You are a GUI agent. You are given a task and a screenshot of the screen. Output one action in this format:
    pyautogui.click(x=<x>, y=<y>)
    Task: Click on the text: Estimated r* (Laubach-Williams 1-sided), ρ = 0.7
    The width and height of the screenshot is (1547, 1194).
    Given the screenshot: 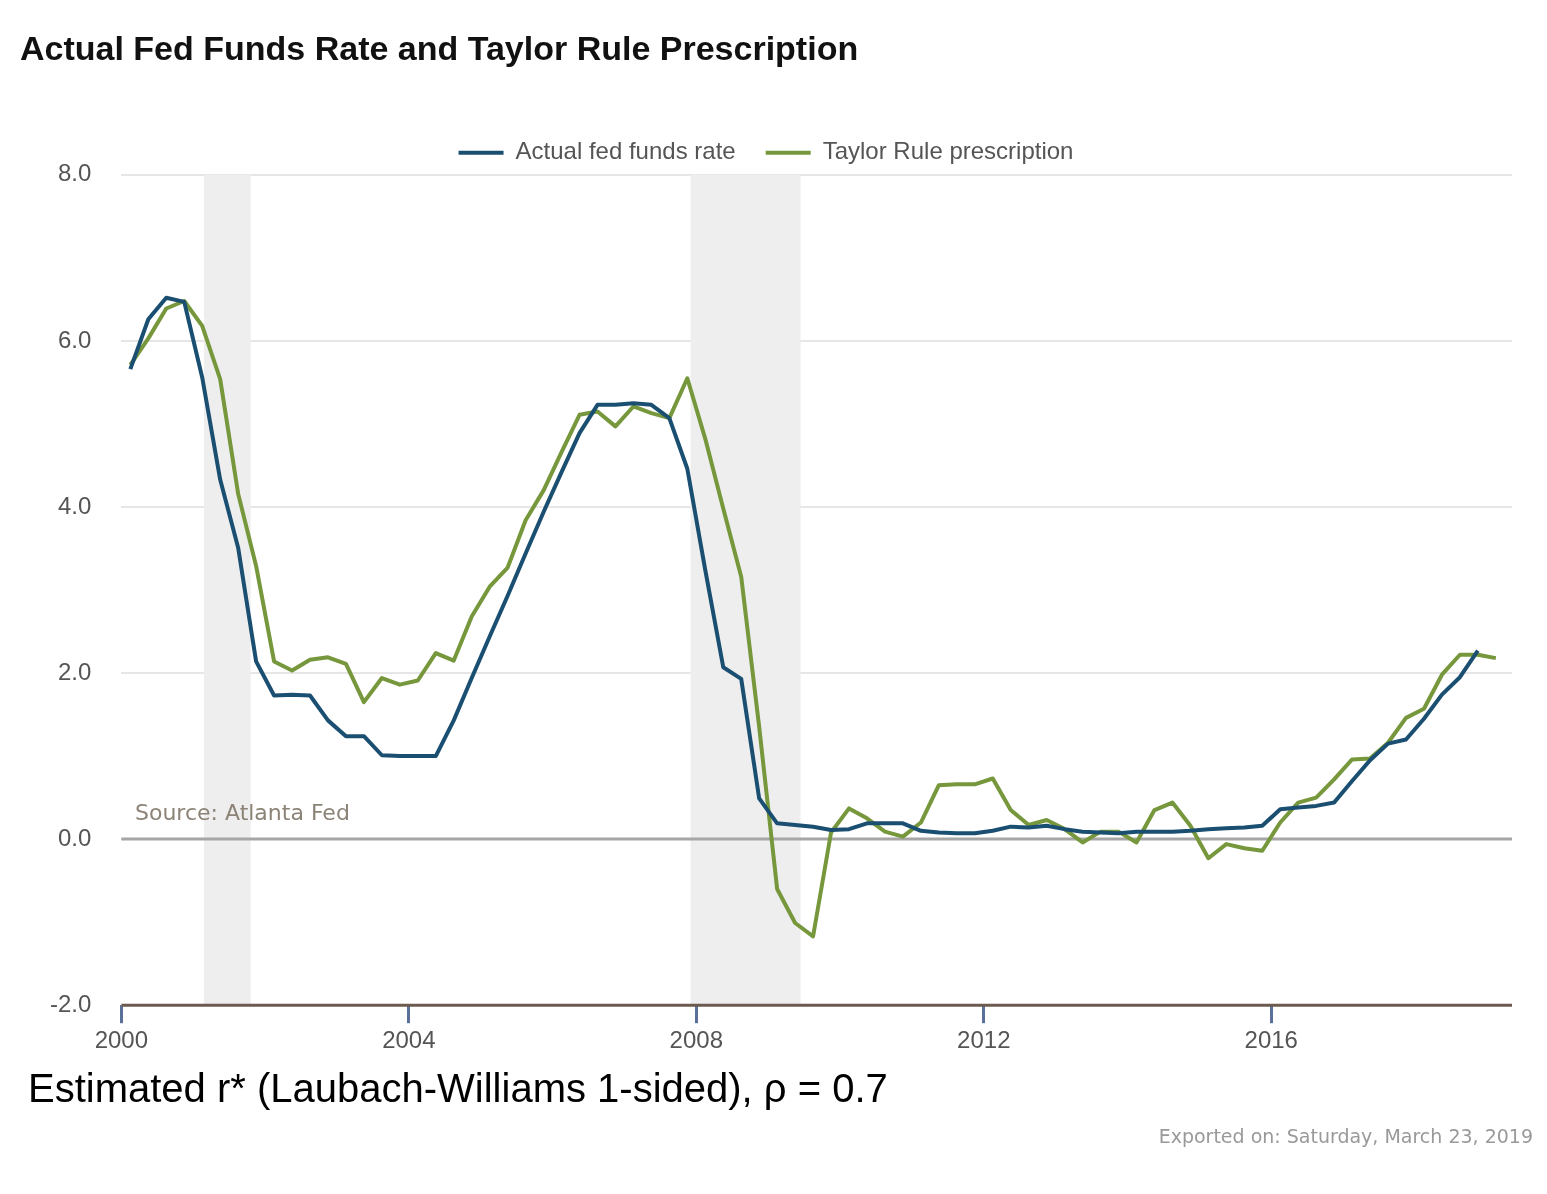 What is the action you would take?
    pyautogui.click(x=458, y=1088)
    